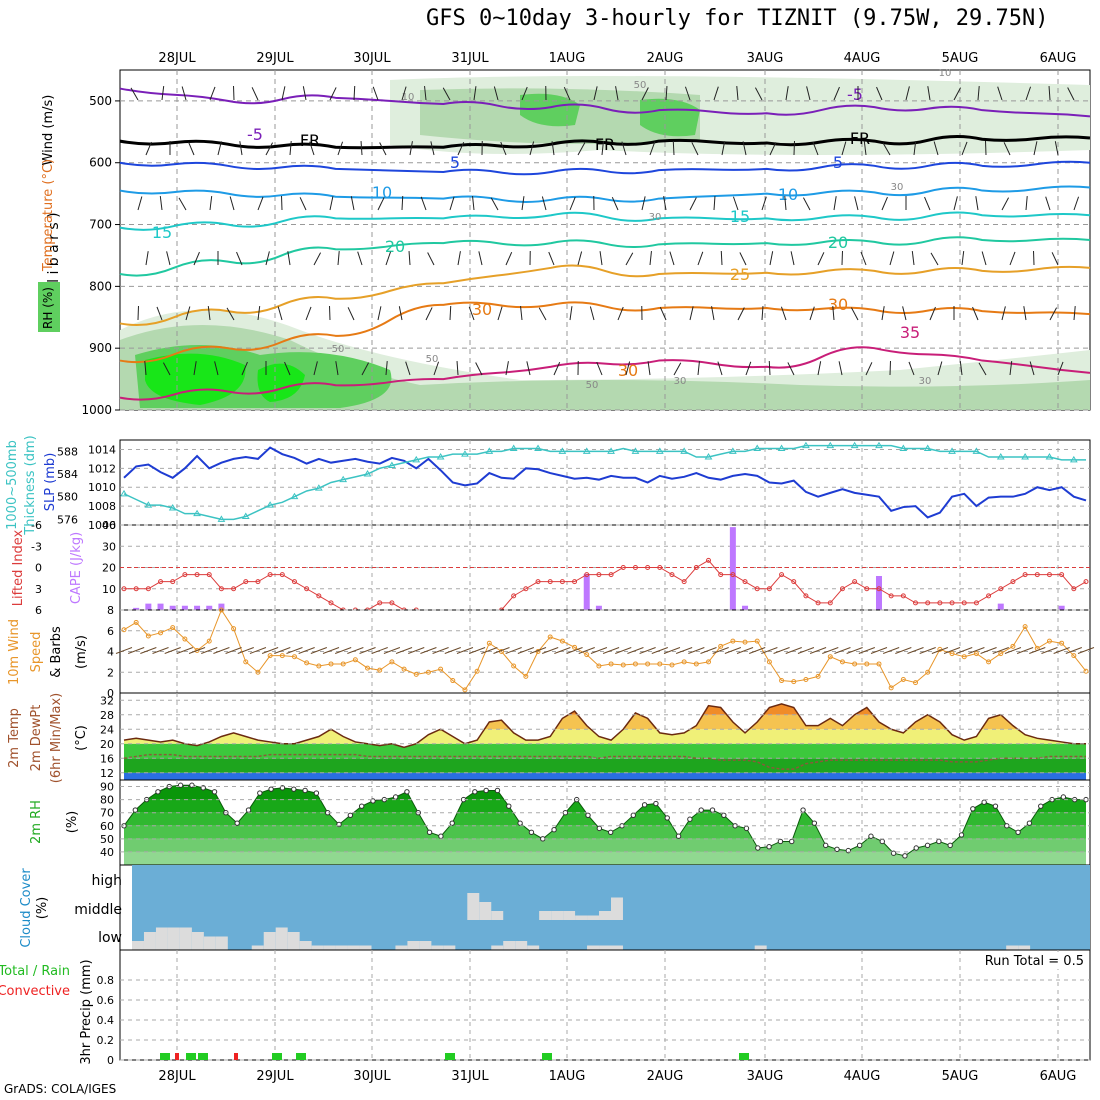 The image size is (1100, 1100). Describe the element at coordinates (592, 385) in the screenshot. I see `rh-contour-label: 50` at that location.